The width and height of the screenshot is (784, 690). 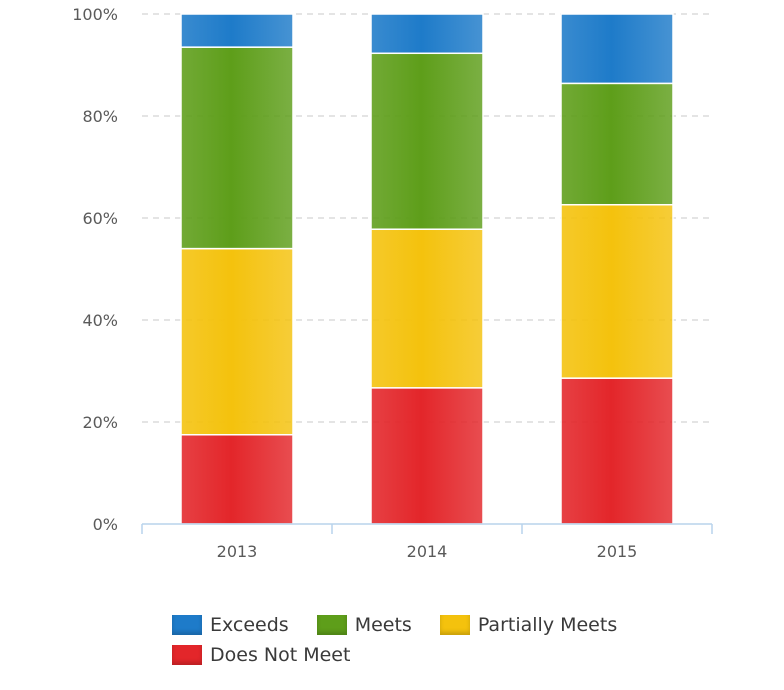 I want to click on x-tick-label: 2014, so click(x=427, y=551).